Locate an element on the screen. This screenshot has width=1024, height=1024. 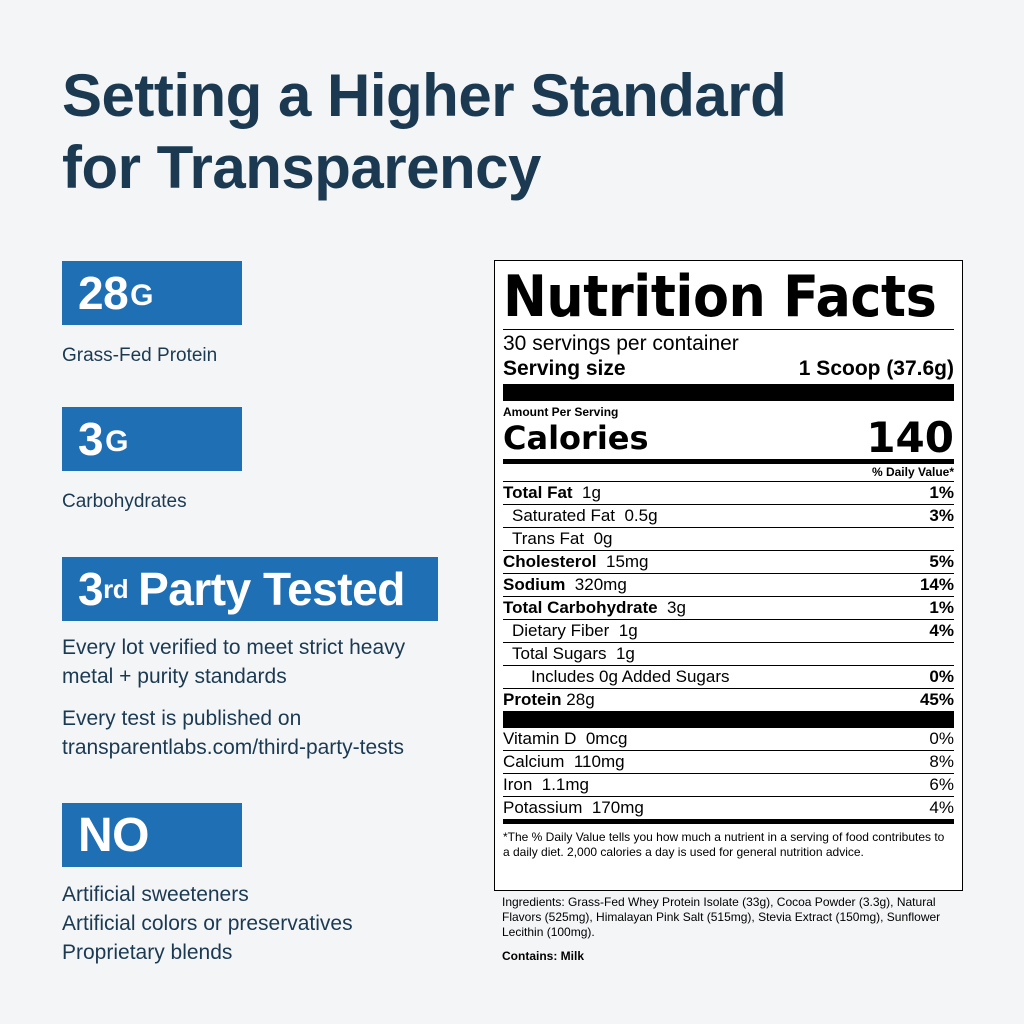
carb-value: 3 is located at coordinates (91, 439).